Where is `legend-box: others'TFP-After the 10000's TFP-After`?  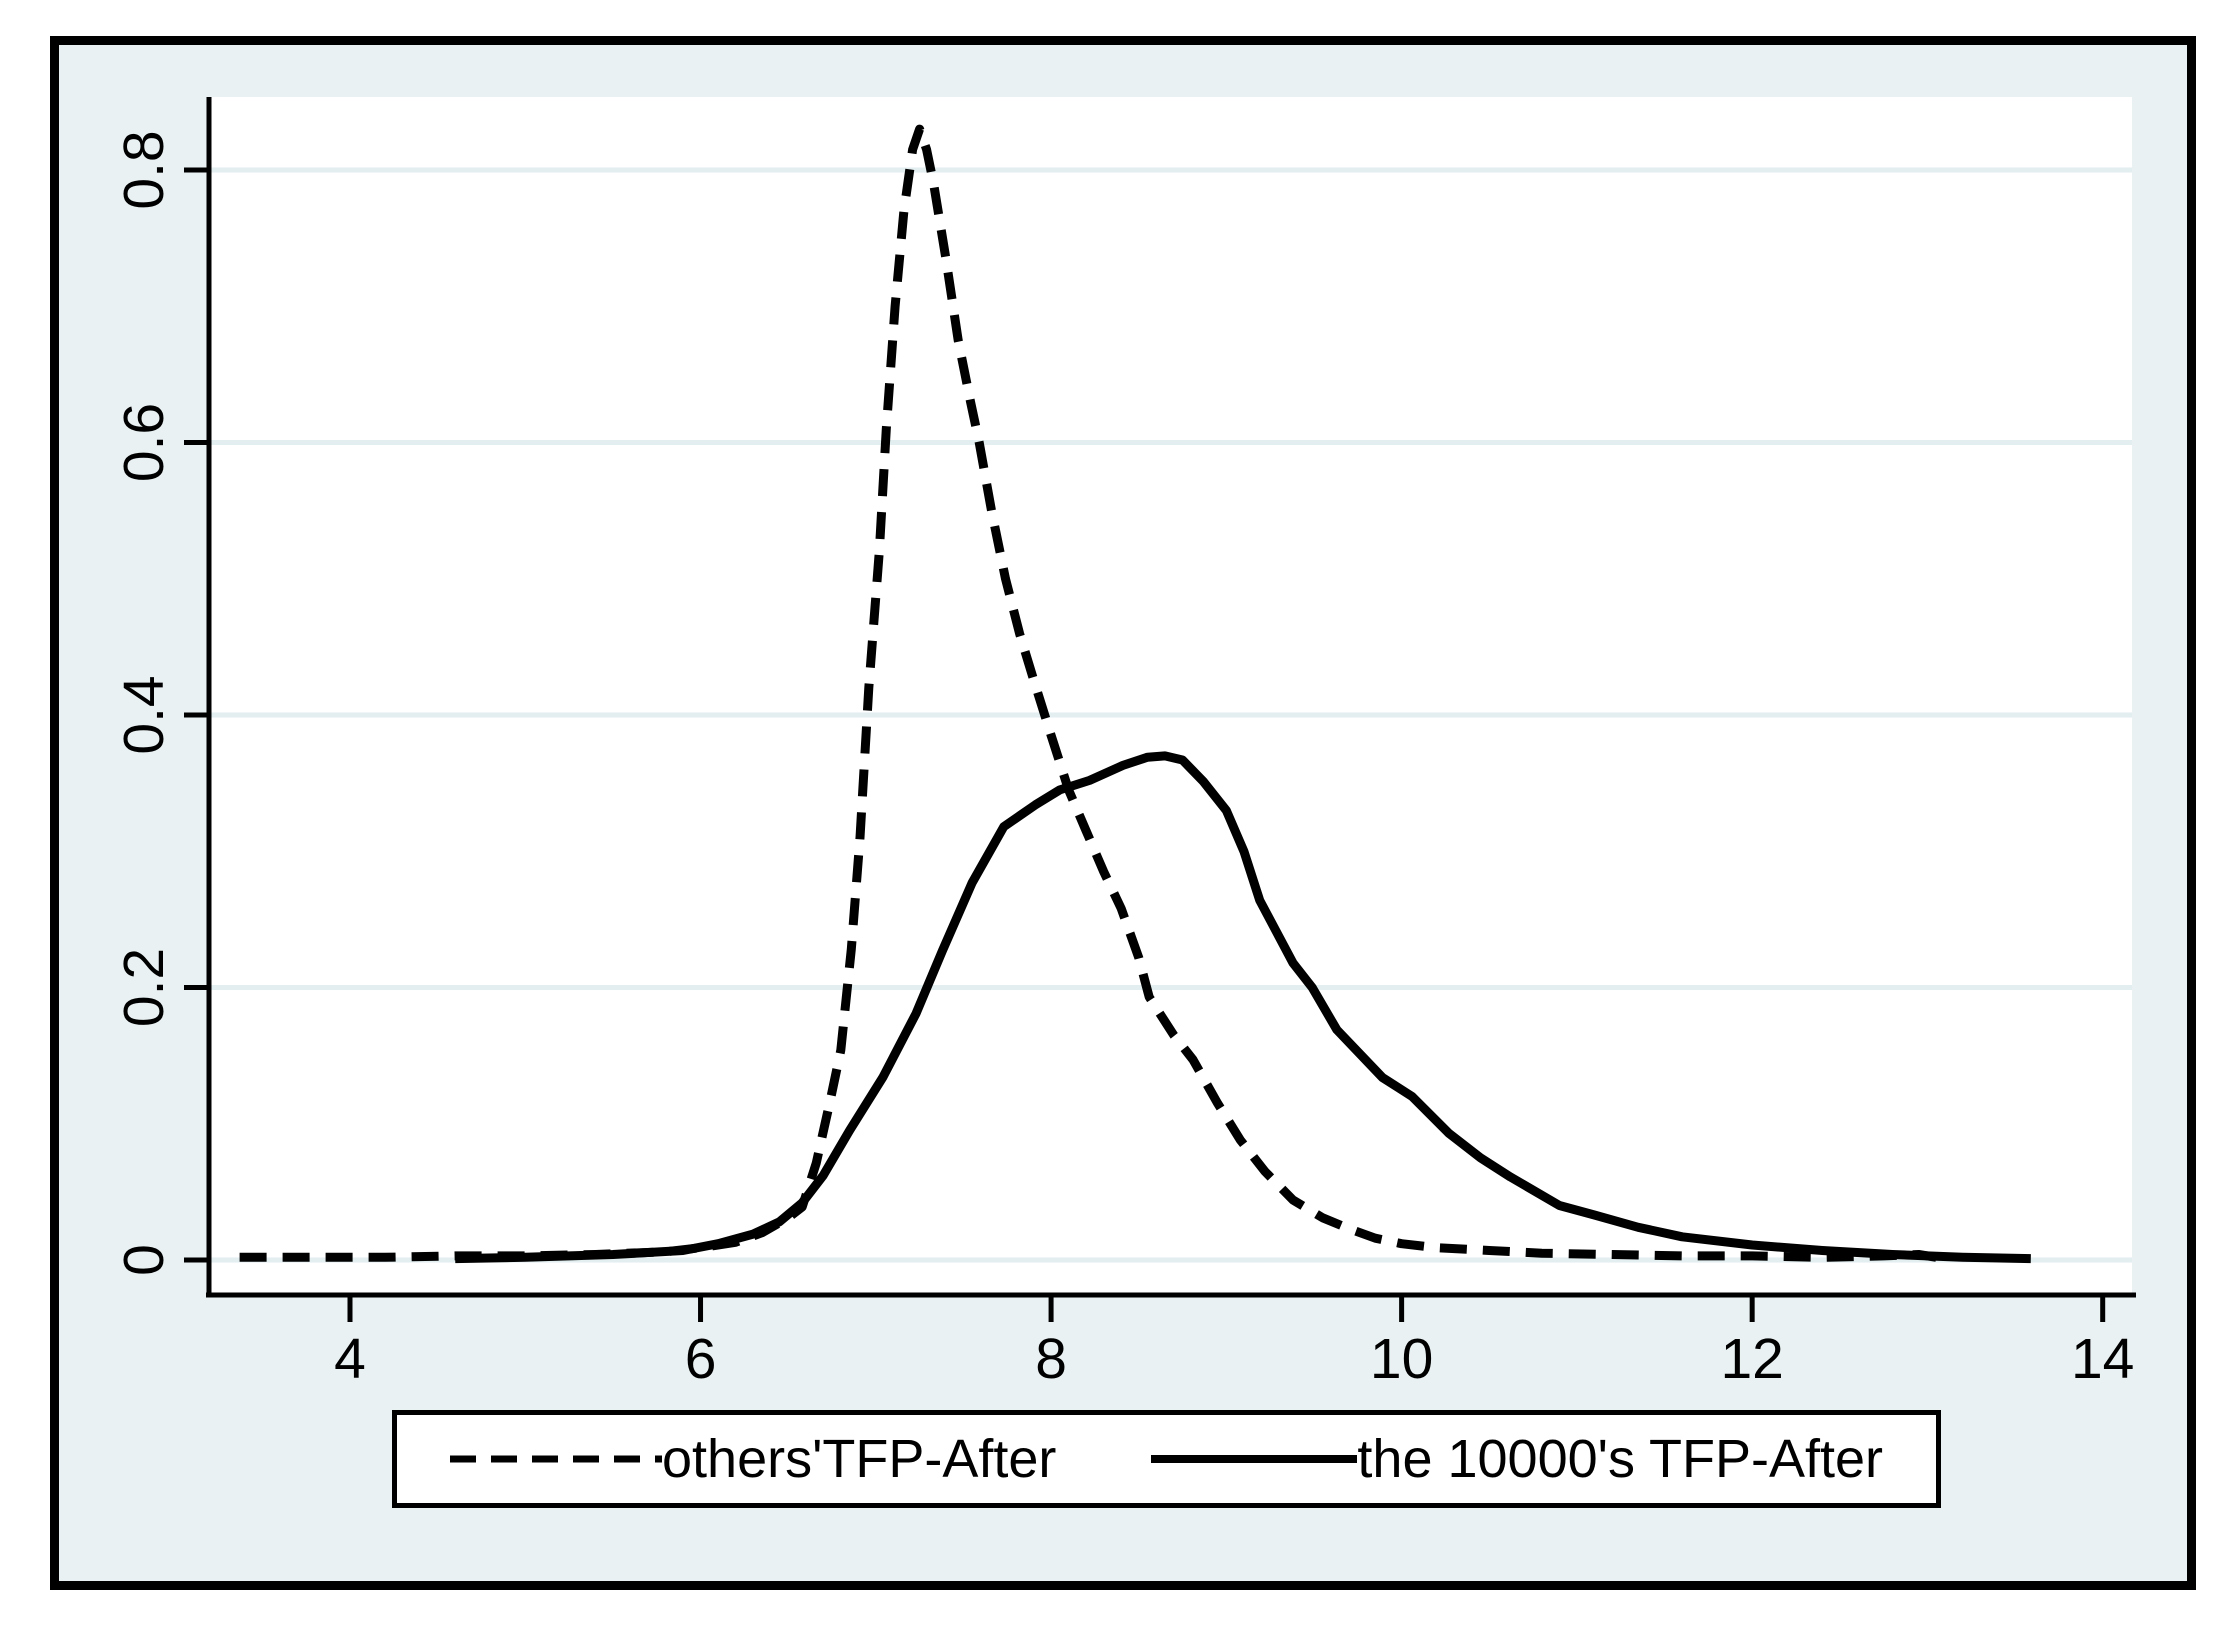
legend-box: others'TFP-After the 10000's TFP-After is located at coordinates (1166, 1459).